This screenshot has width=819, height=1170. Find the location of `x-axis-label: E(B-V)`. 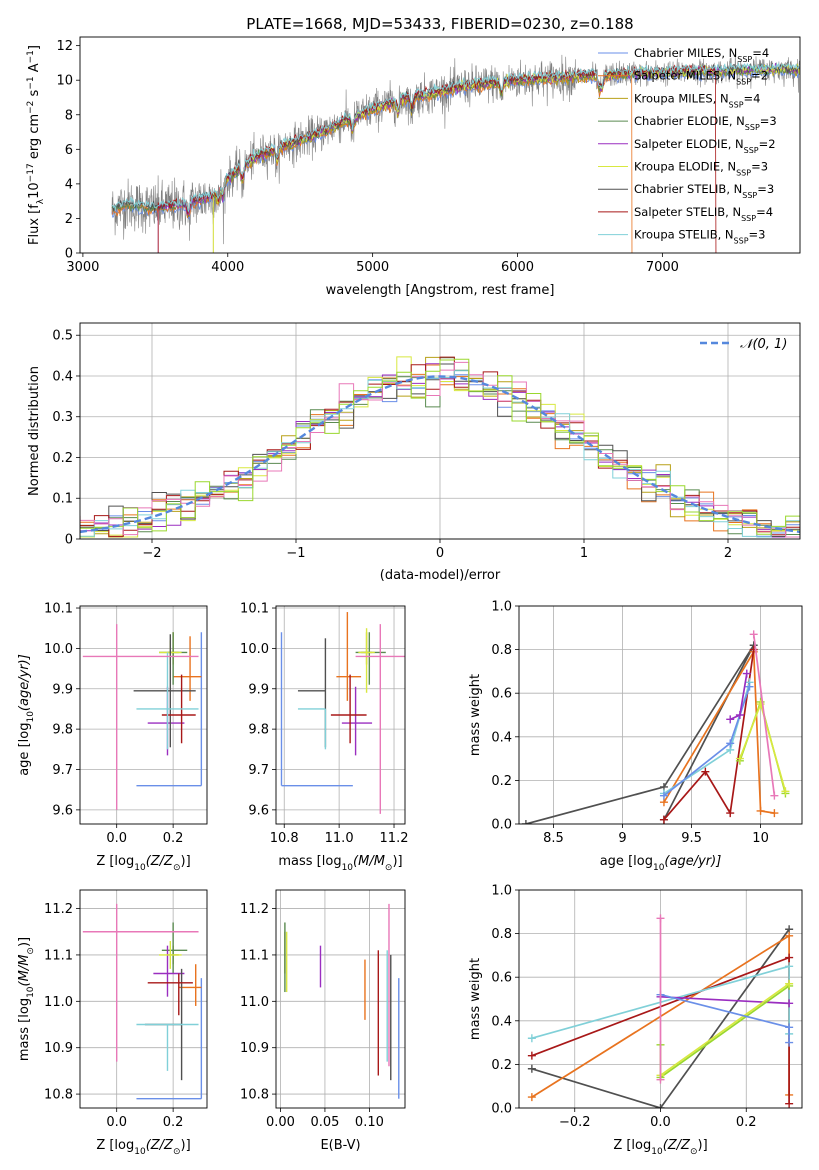

x-axis-label: E(B-V) is located at coordinates (340, 1145).